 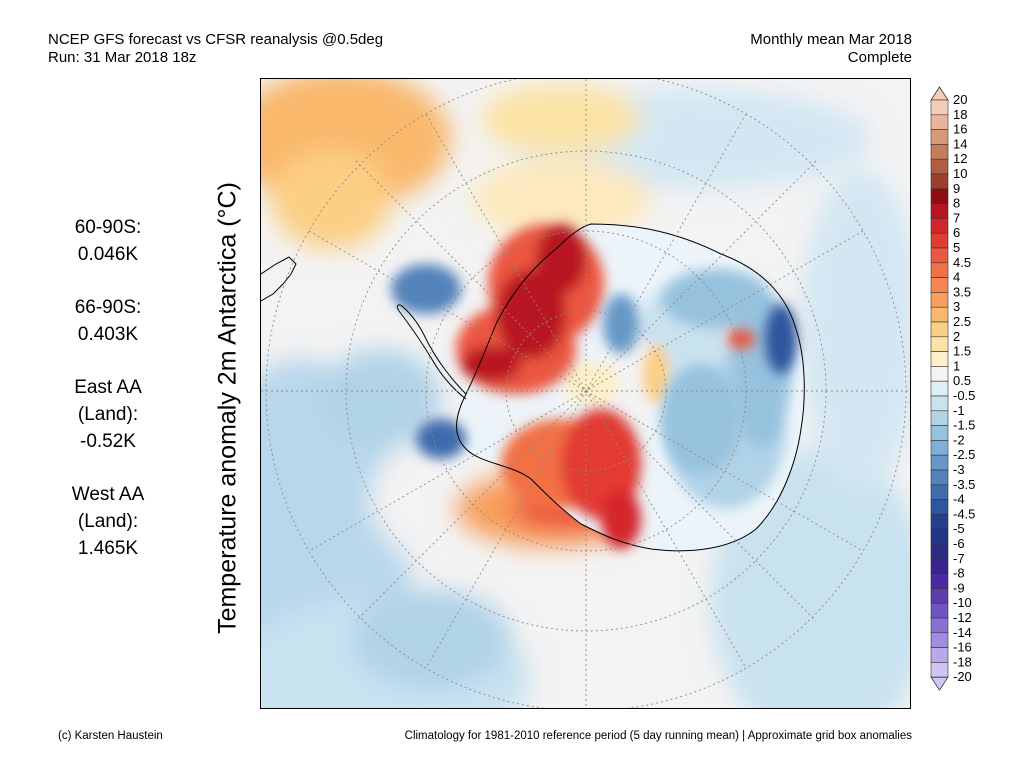 What do you see at coordinates (108, 241) in the screenshot?
I see `stat-60-90s: 60-90S: 0.046K` at bounding box center [108, 241].